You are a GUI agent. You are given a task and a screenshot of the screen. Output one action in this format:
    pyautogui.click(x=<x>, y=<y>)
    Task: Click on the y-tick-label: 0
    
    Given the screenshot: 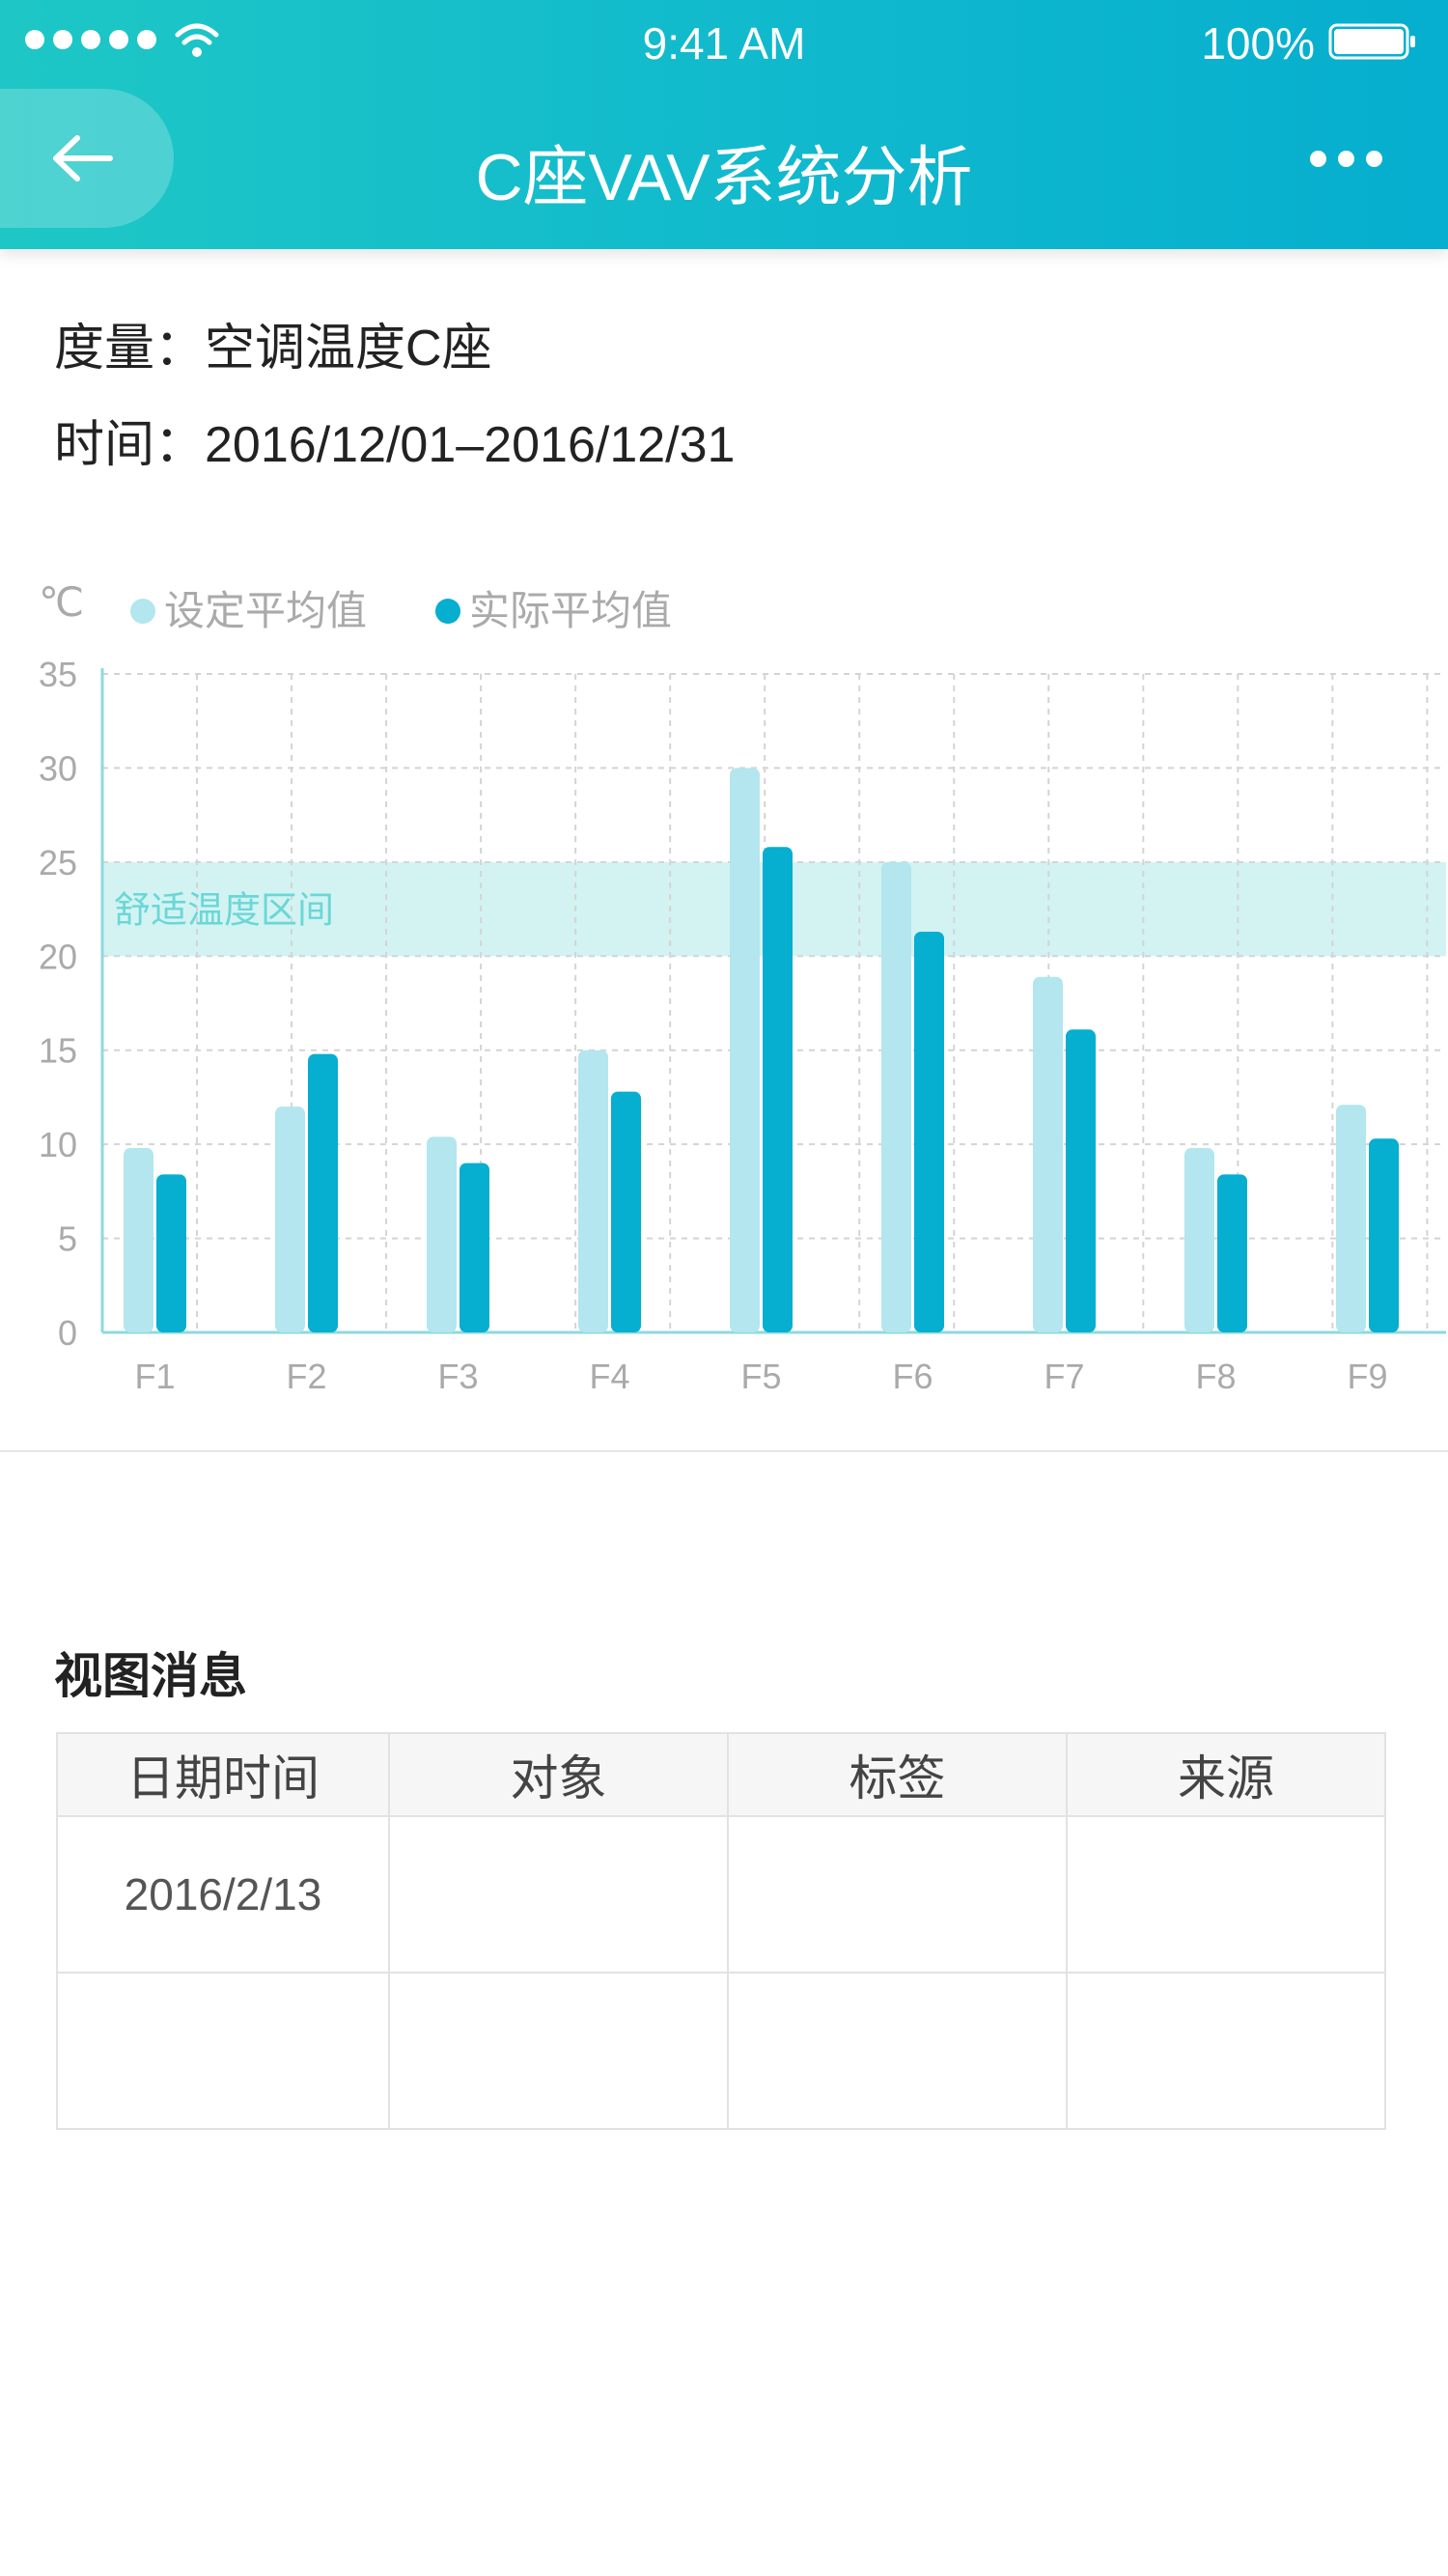 What is the action you would take?
    pyautogui.click(x=68, y=1333)
    